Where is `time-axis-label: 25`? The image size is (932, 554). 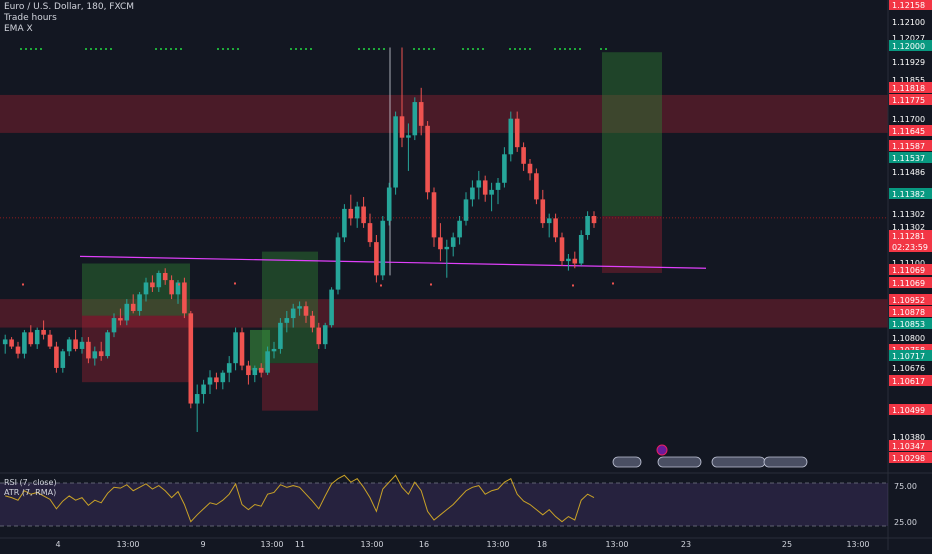
time-axis-label: 25 is located at coordinates (787, 544).